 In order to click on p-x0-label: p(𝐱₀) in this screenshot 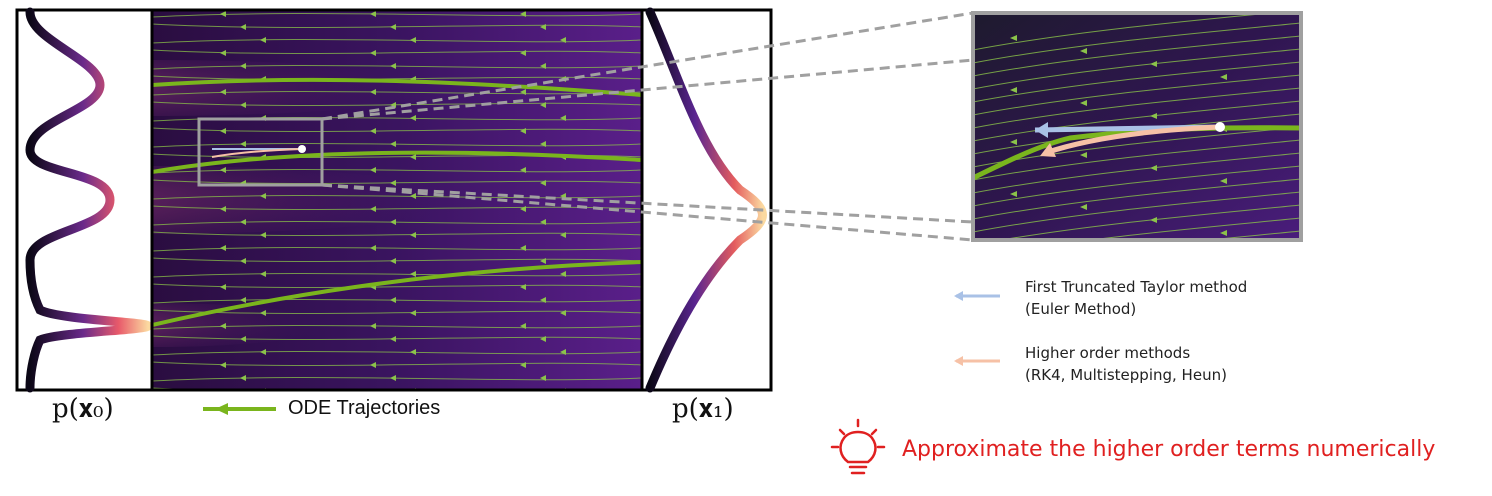, I will do `click(83, 409)`.